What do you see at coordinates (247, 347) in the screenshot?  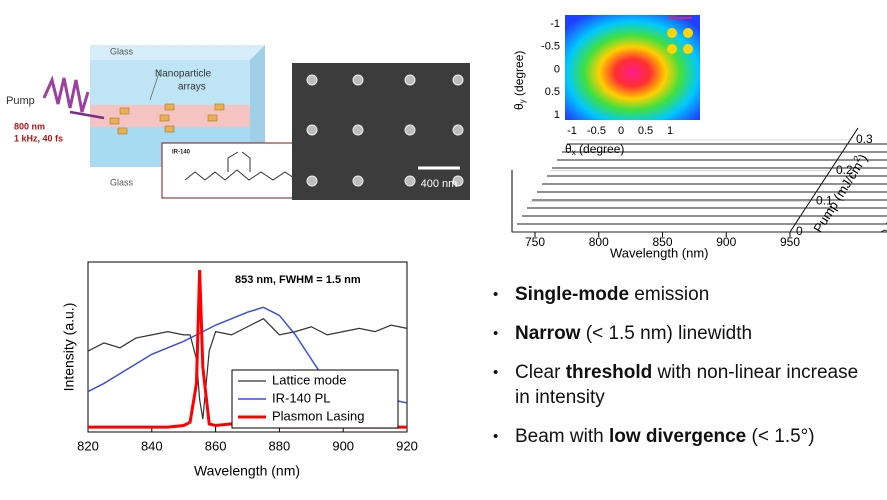 I see `plot-frame` at bounding box center [247, 347].